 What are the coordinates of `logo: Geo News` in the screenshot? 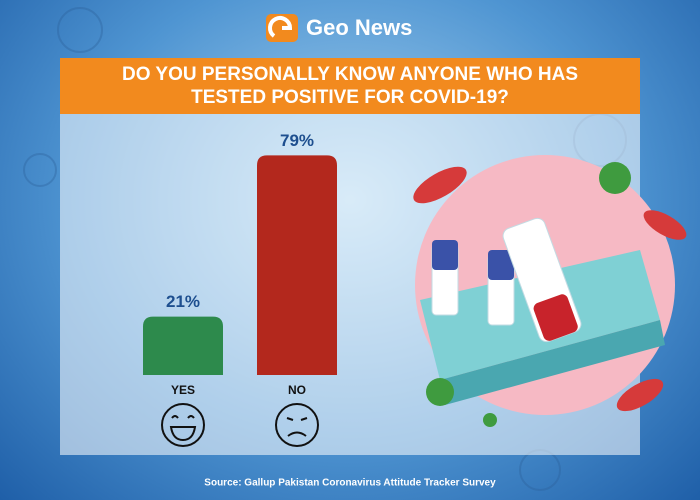 It's located at (339, 28).